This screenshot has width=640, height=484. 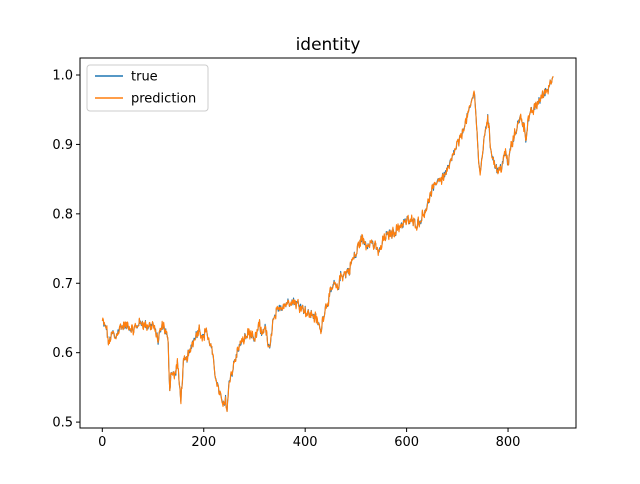 I want to click on x-tick-label: 800, so click(x=508, y=442).